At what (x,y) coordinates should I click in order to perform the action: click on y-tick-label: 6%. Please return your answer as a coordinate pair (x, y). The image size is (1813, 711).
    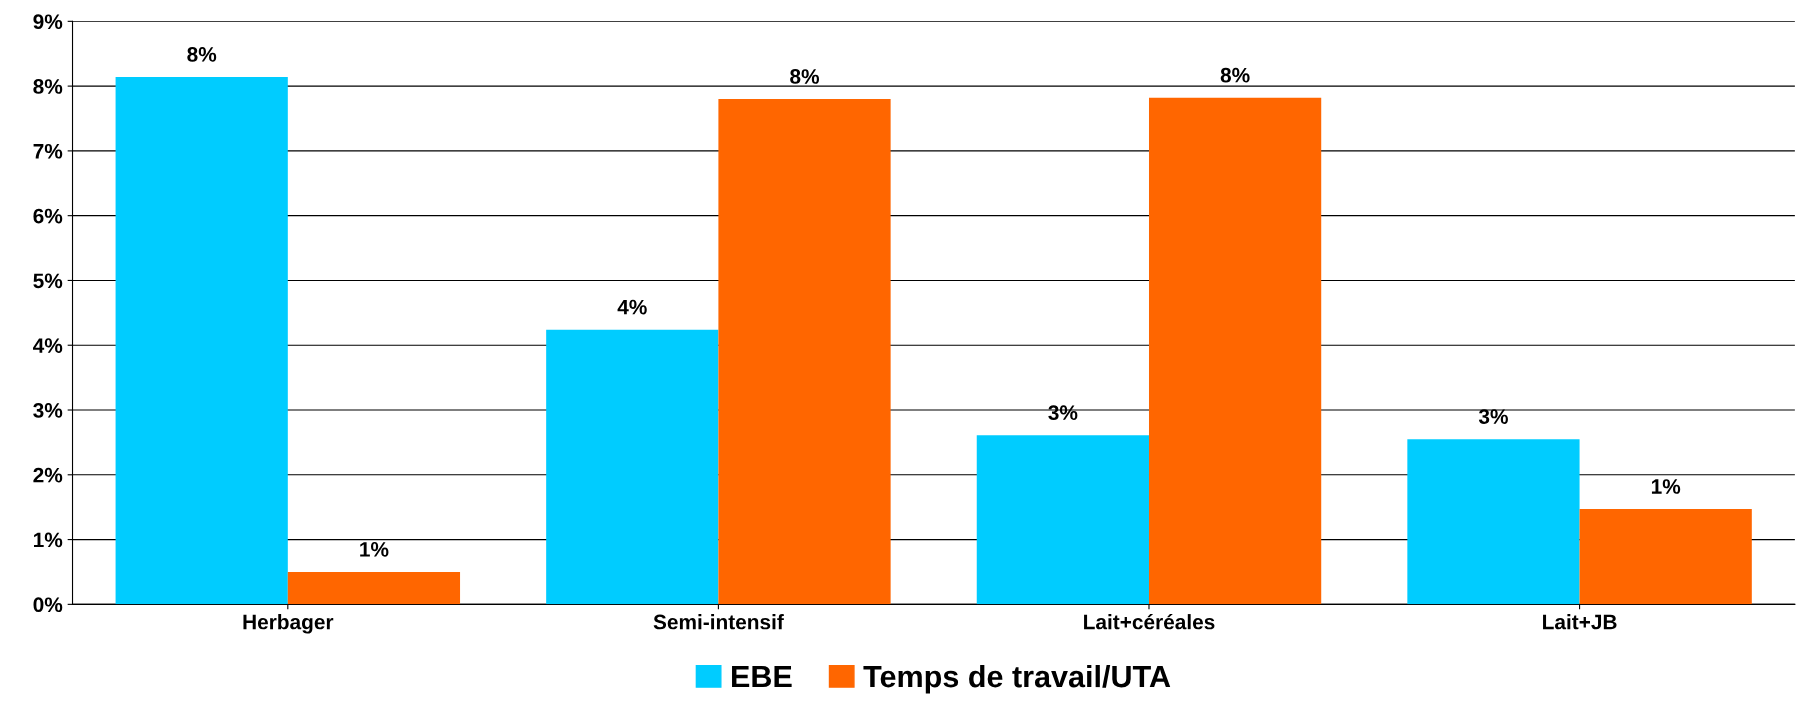
    Looking at the image, I should click on (48, 216).